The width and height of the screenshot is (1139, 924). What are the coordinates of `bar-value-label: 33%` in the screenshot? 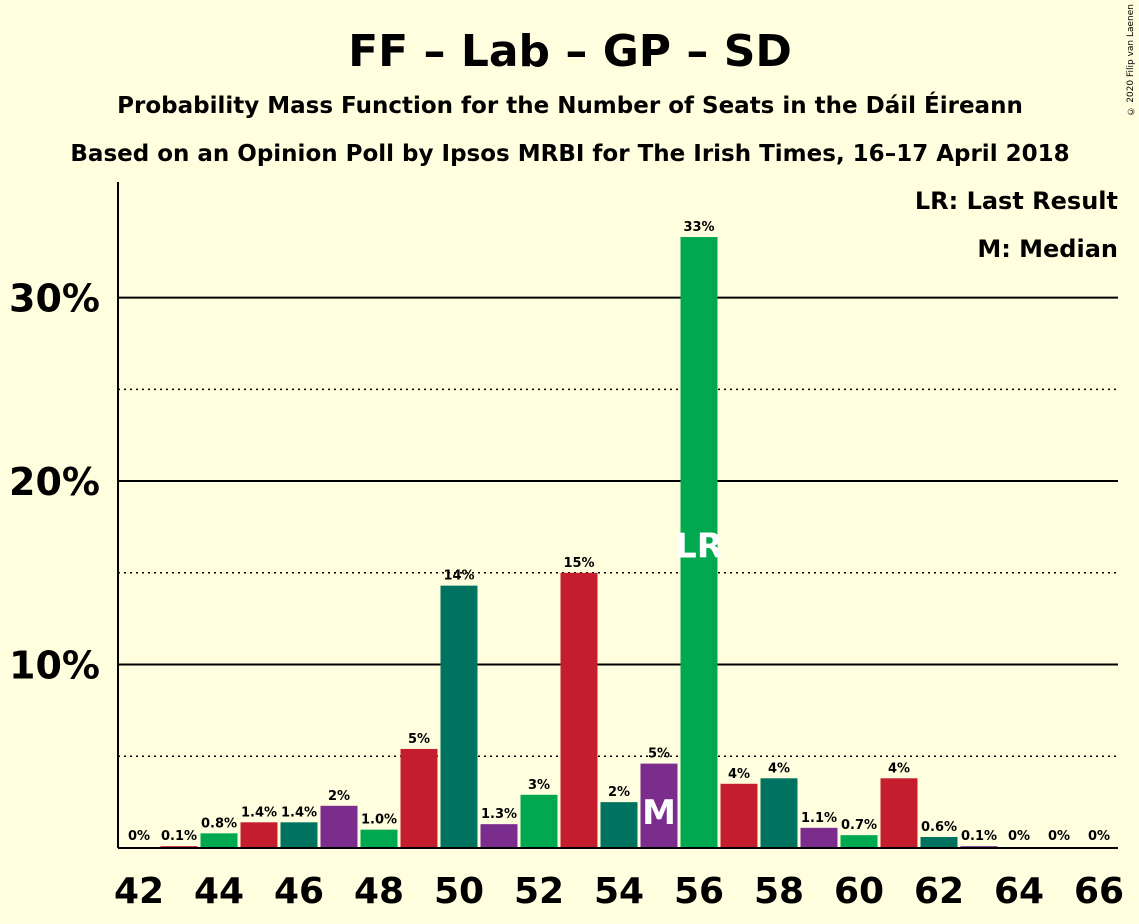 It's located at (698, 227).